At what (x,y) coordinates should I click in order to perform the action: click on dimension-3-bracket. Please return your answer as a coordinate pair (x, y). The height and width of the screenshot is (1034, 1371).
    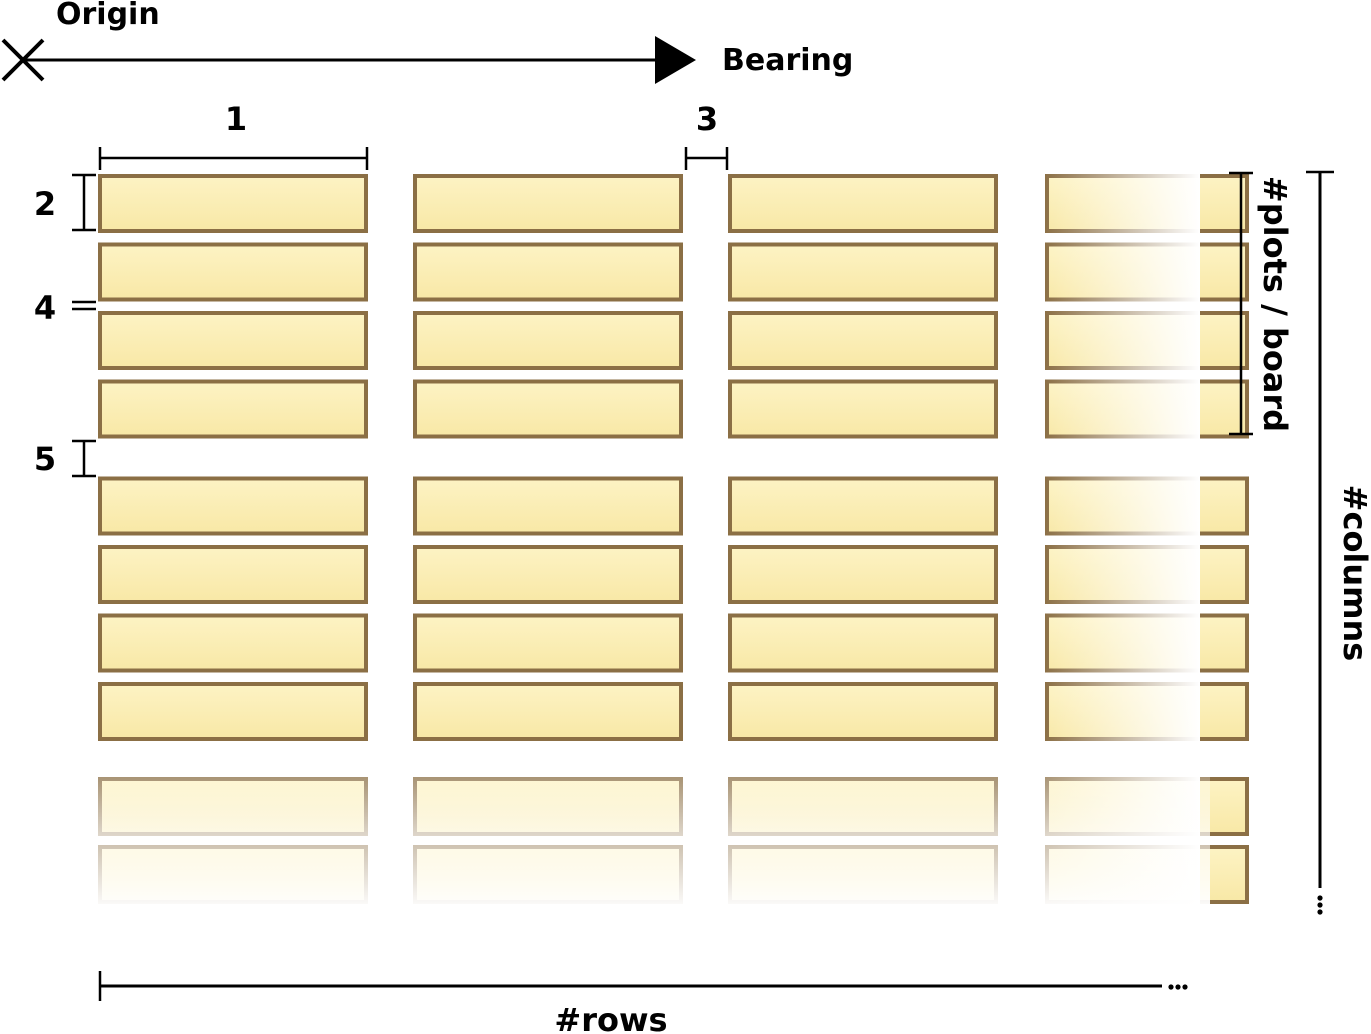
    Looking at the image, I should click on (706, 158).